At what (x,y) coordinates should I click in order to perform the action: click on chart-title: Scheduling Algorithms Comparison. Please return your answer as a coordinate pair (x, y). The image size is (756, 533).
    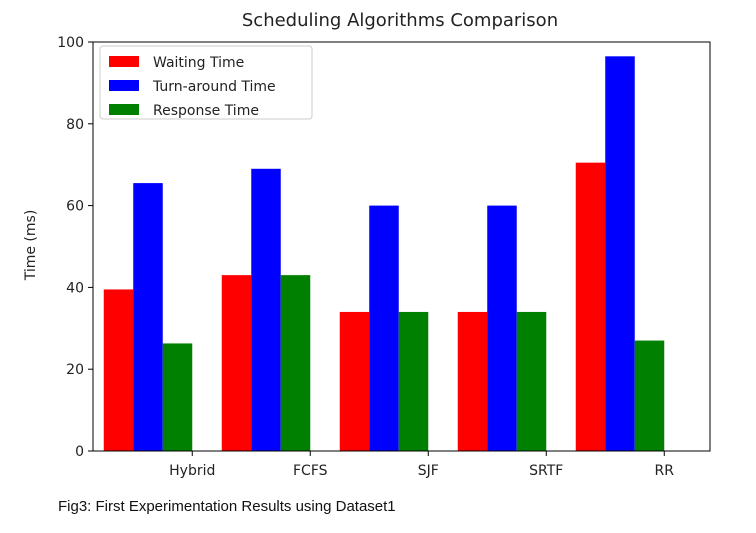
    Looking at the image, I should click on (400, 20).